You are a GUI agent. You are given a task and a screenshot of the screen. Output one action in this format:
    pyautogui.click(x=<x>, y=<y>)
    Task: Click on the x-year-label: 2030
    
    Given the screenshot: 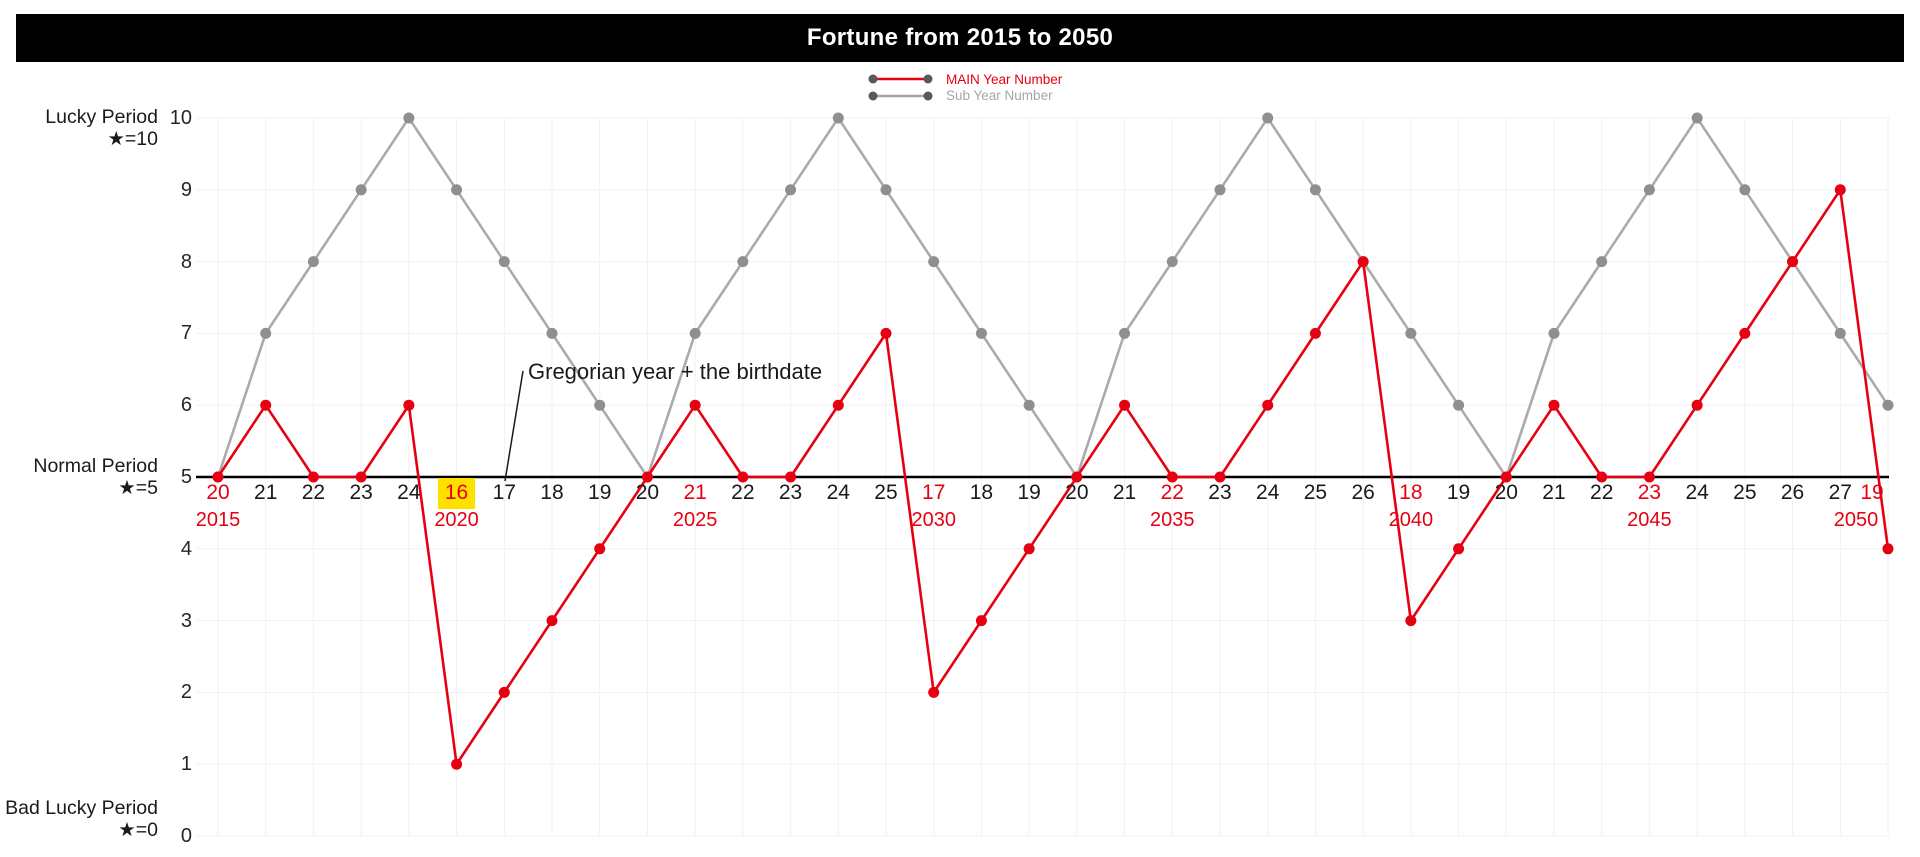 What is the action you would take?
    pyautogui.click(x=933, y=520)
    